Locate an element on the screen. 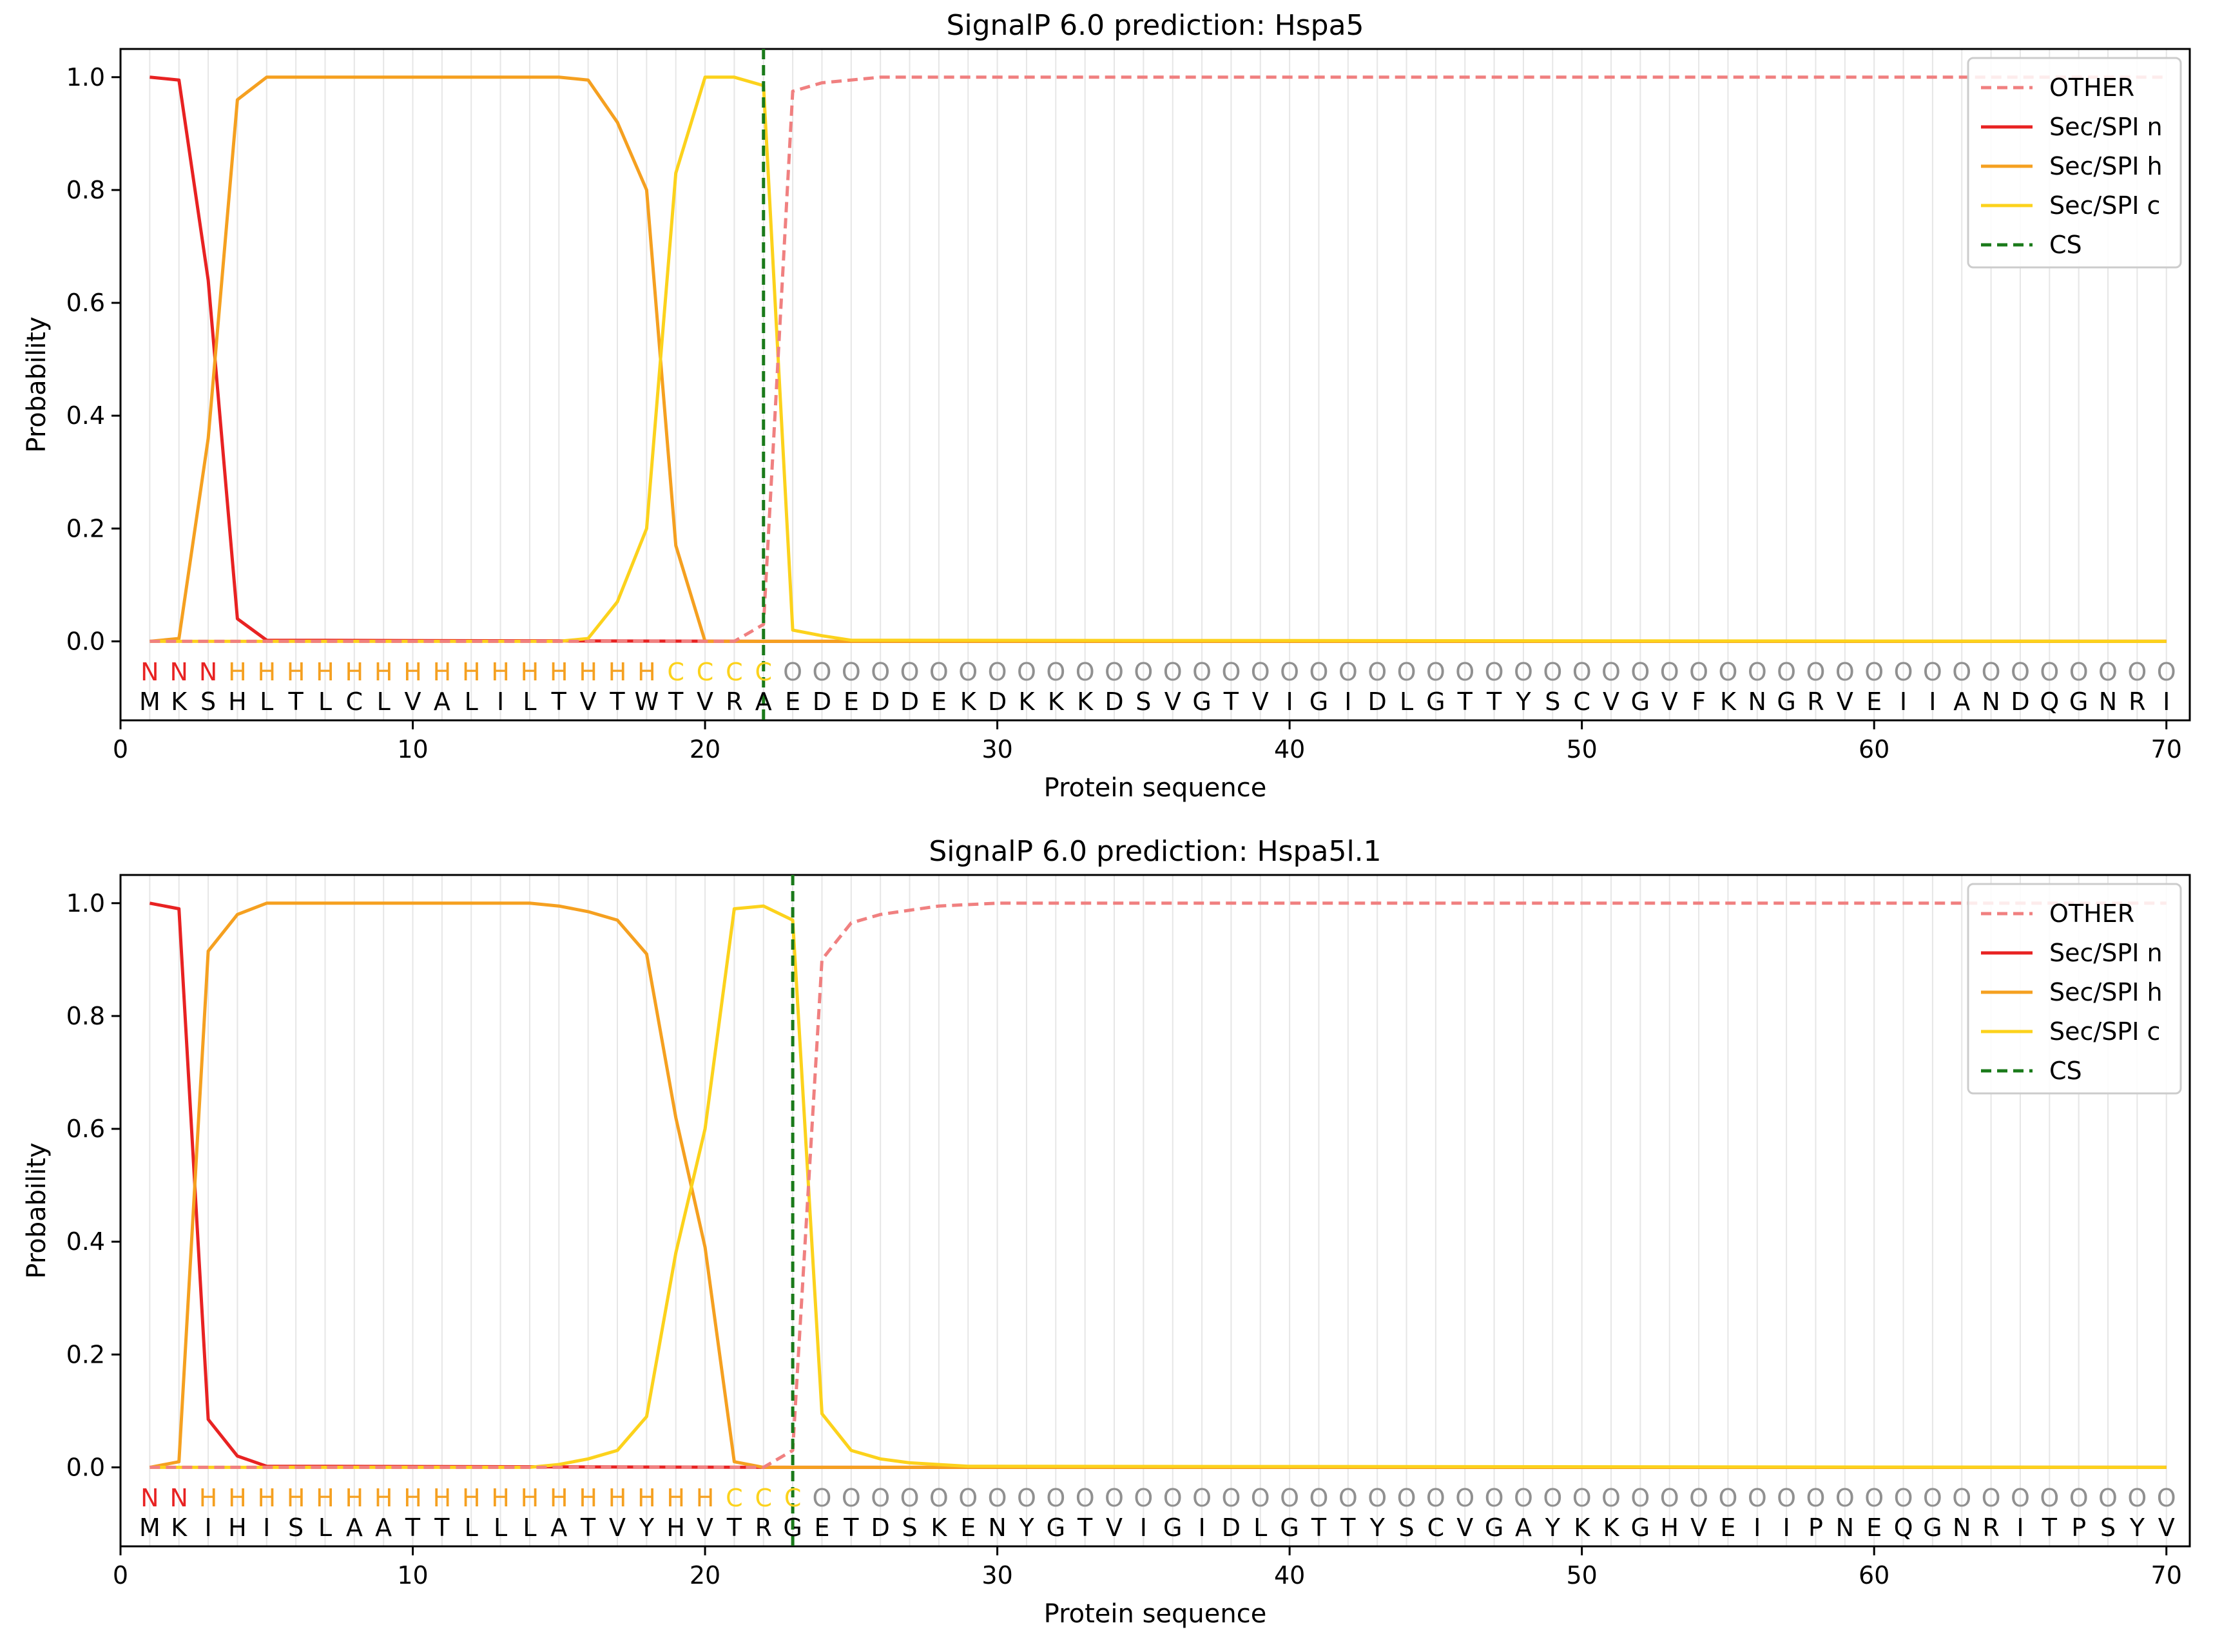  y-tick-label: 0.4 is located at coordinates (85, 416).